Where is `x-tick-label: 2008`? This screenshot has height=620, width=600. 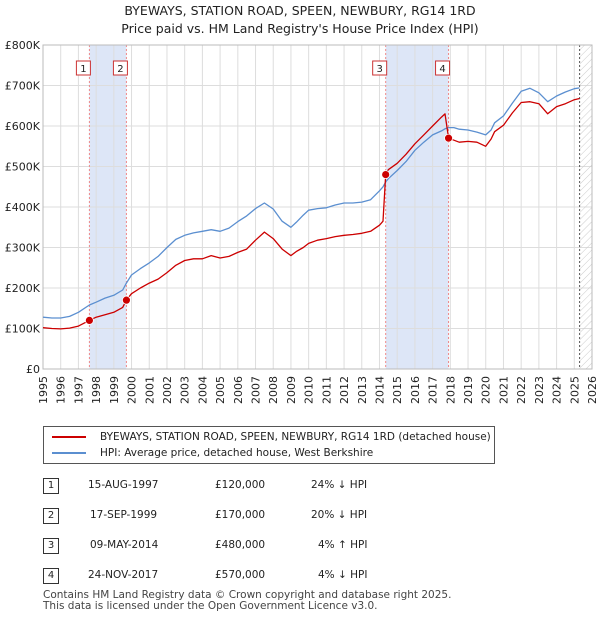 x-tick-label: 2008 is located at coordinates (273, 390).